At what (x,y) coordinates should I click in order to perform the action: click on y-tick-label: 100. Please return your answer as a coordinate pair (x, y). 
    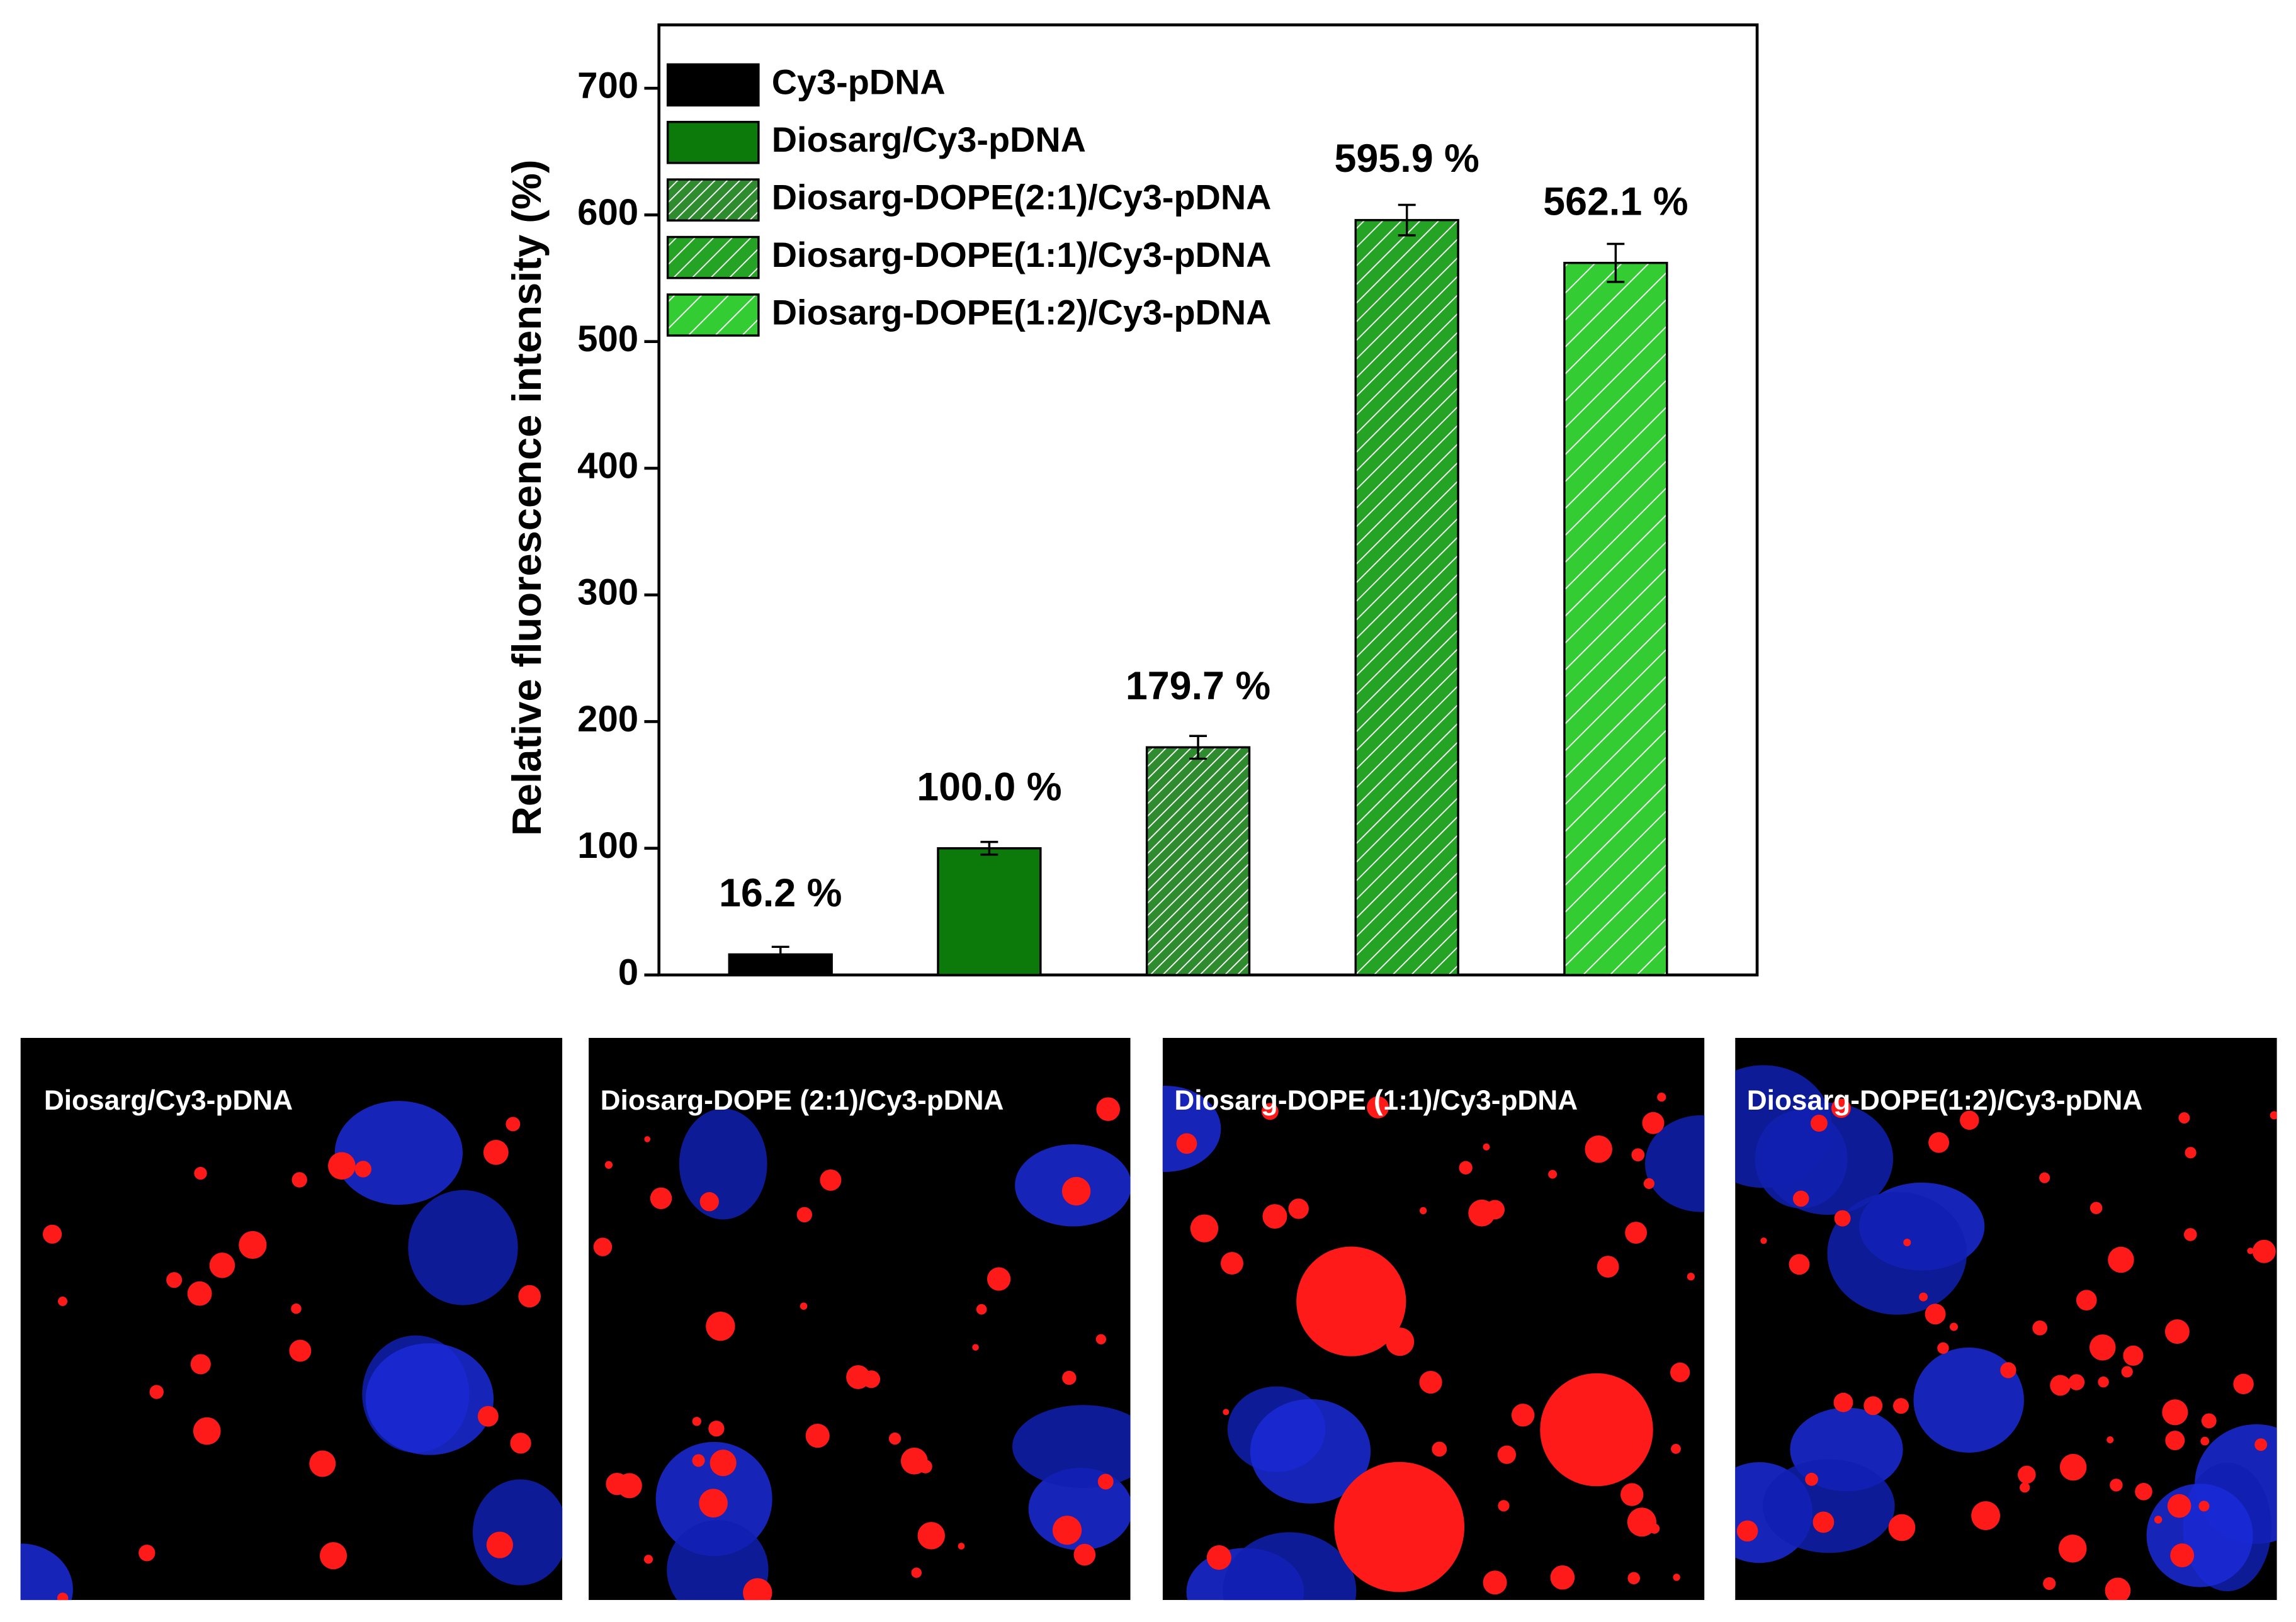
    Looking at the image, I should click on (607, 845).